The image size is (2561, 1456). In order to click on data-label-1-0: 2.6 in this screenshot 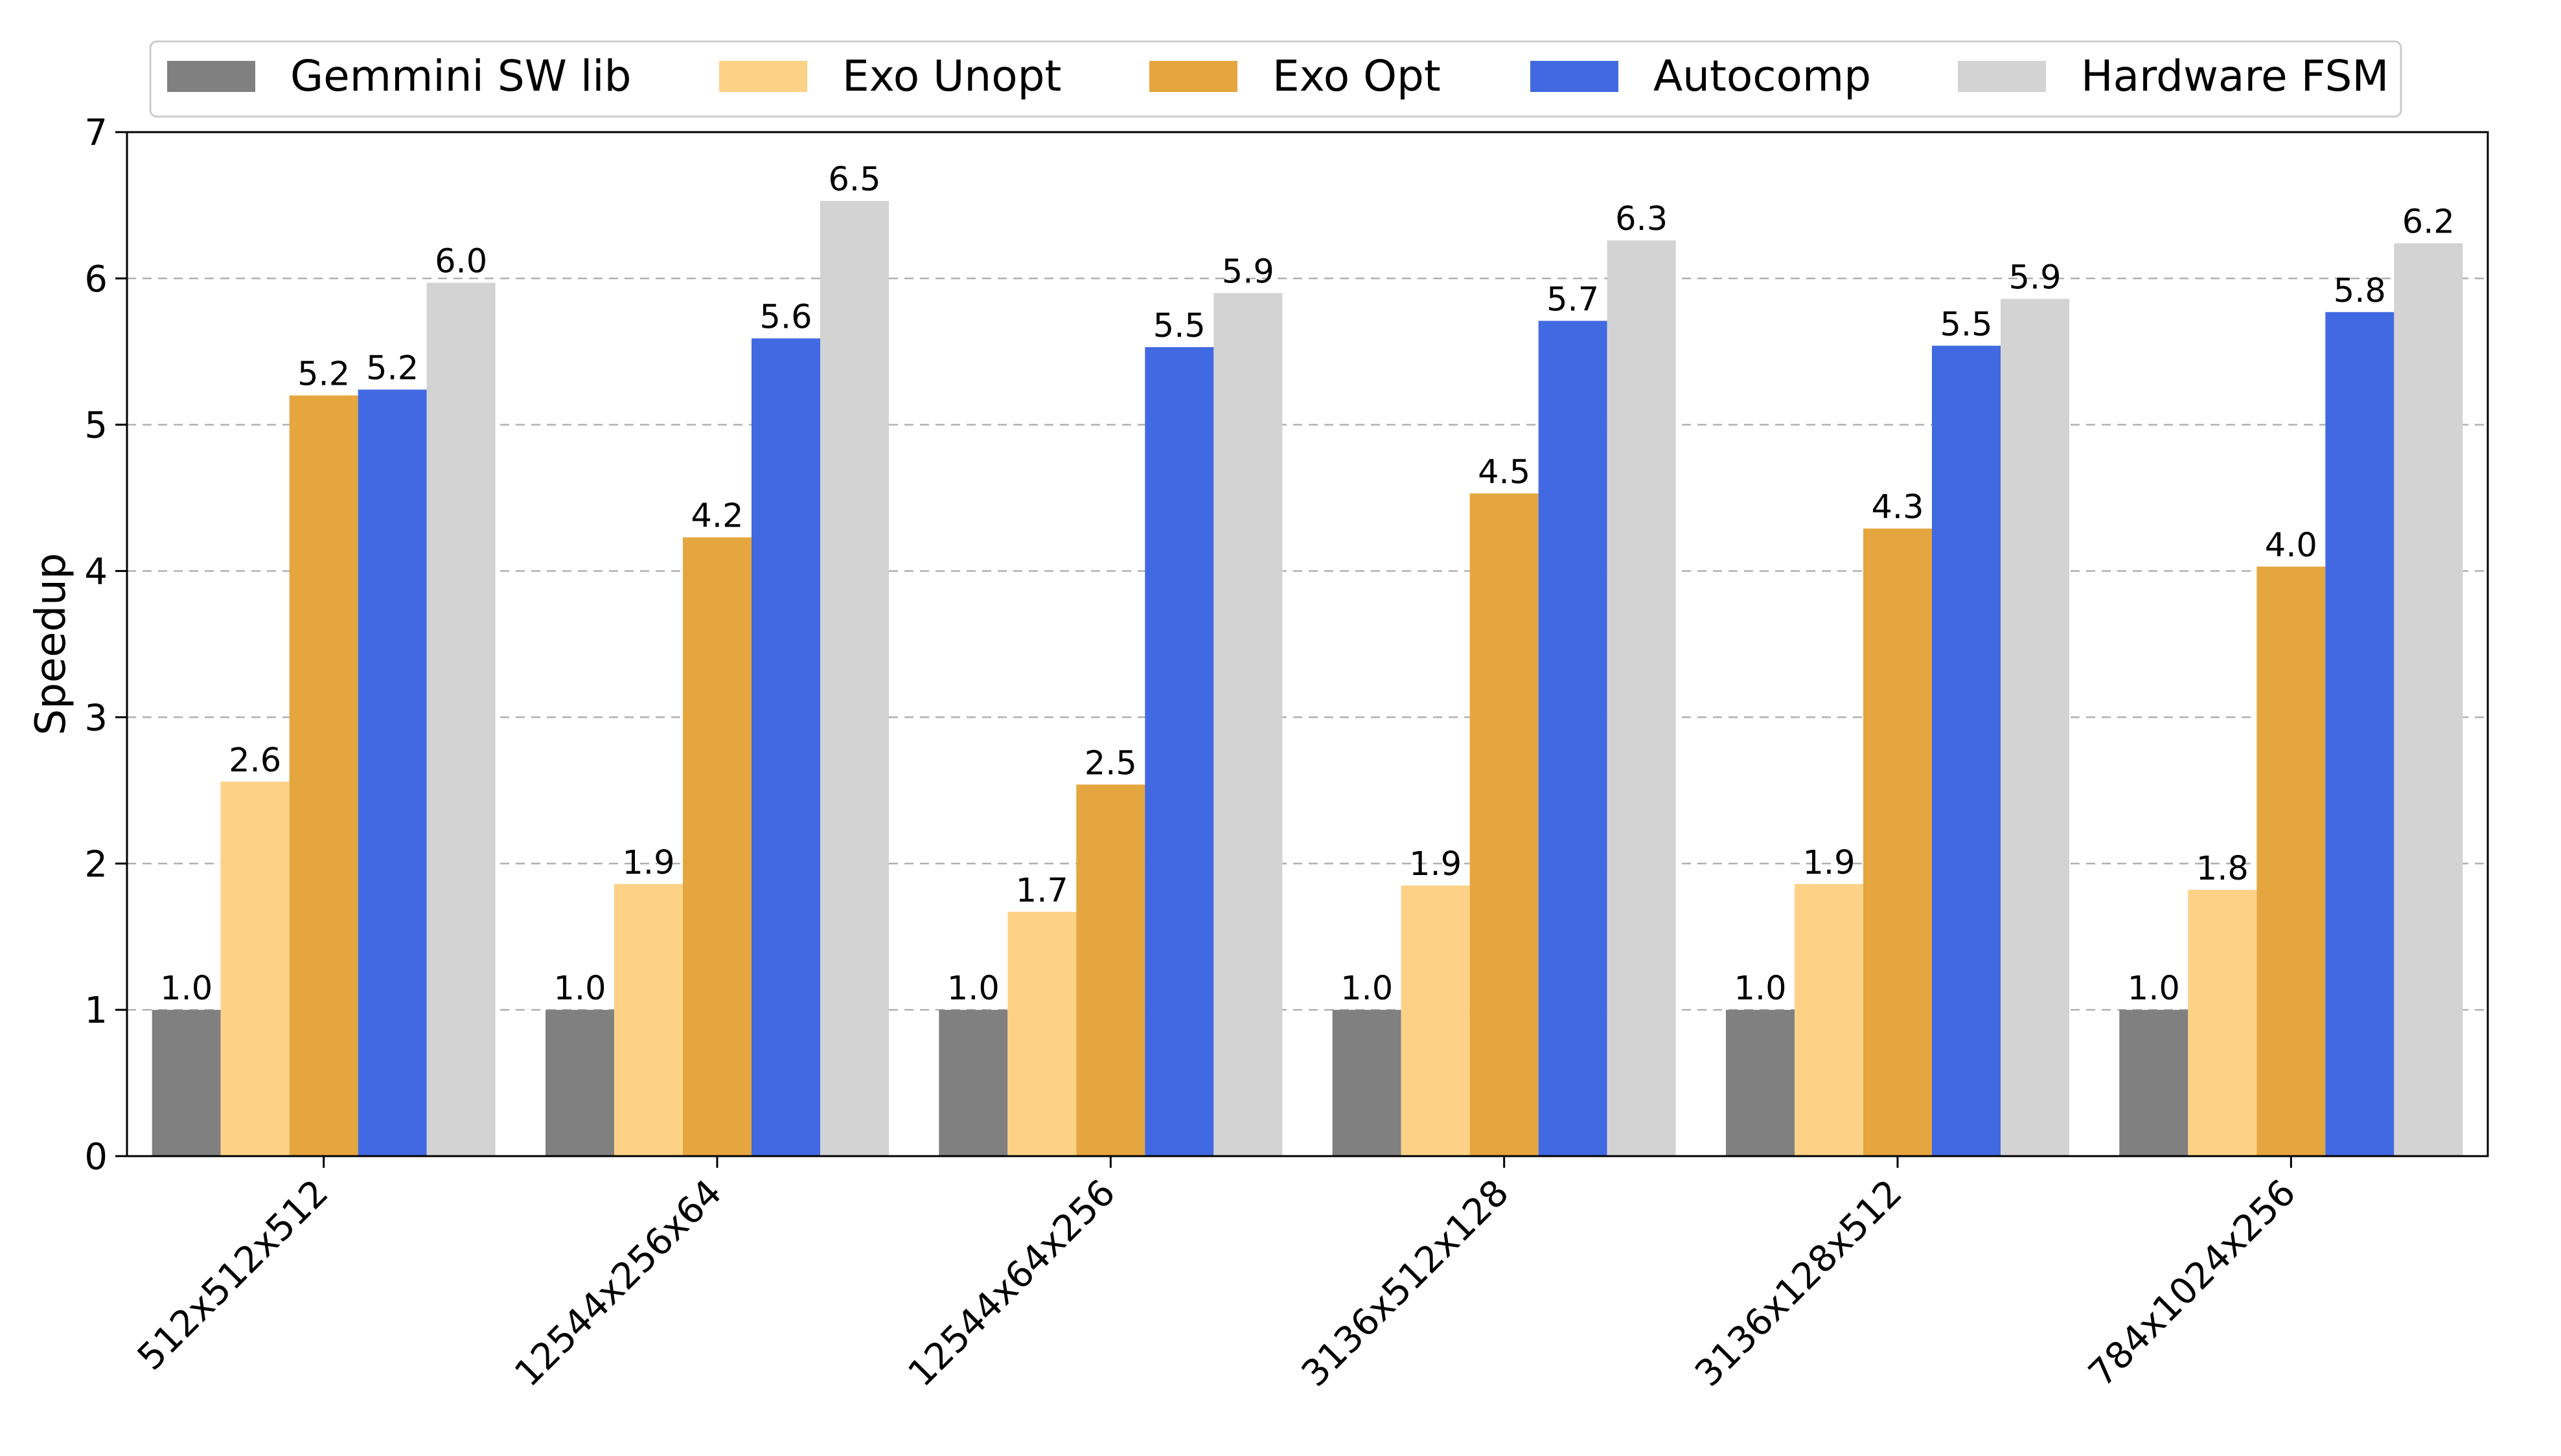, I will do `click(255, 761)`.